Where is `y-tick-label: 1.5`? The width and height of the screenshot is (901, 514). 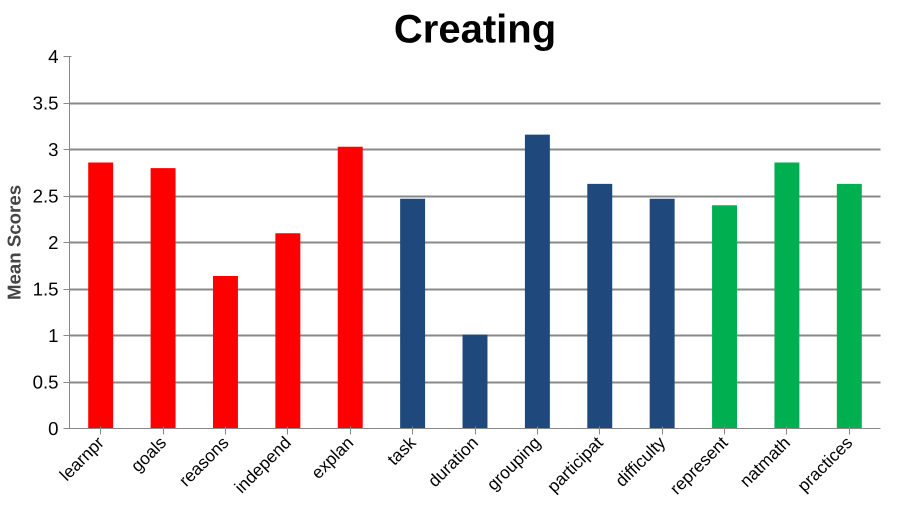 y-tick-label: 1.5 is located at coordinates (45, 289).